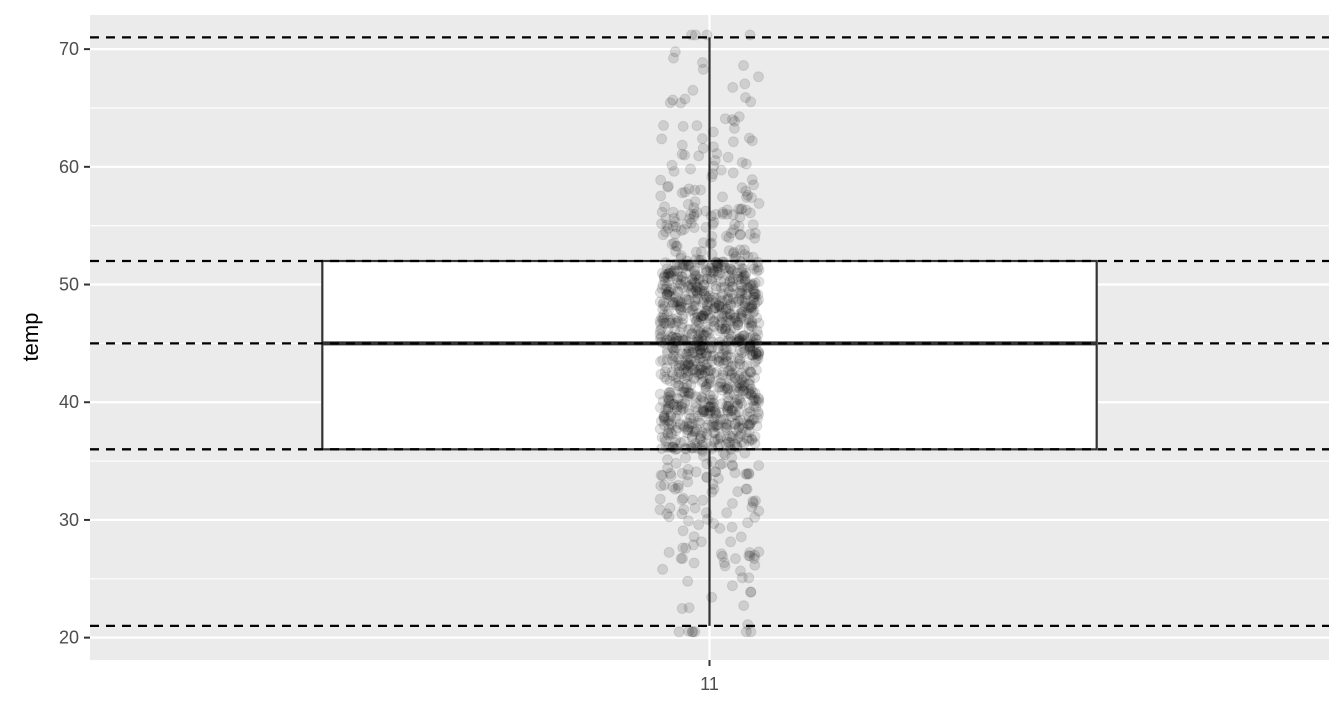  Describe the element at coordinates (69, 402) in the screenshot. I see `y-tick-label: 40` at that location.